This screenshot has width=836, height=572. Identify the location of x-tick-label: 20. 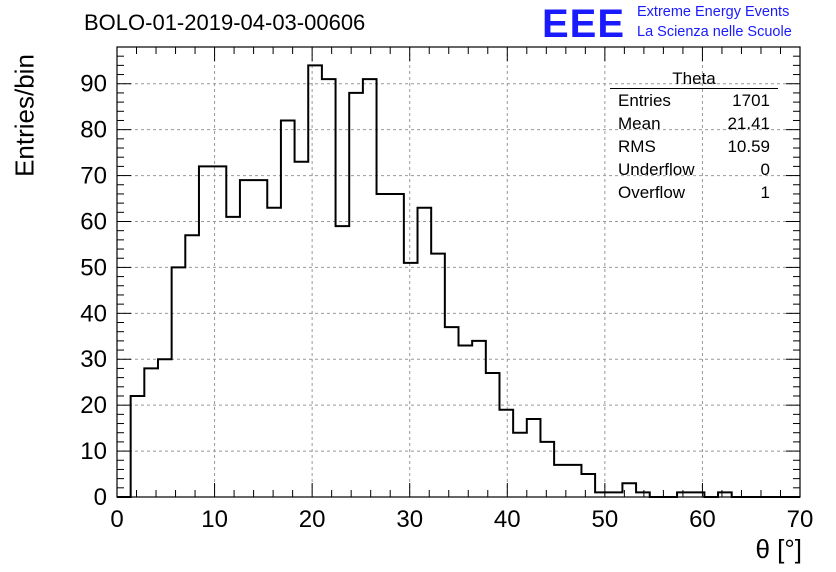
(312, 519).